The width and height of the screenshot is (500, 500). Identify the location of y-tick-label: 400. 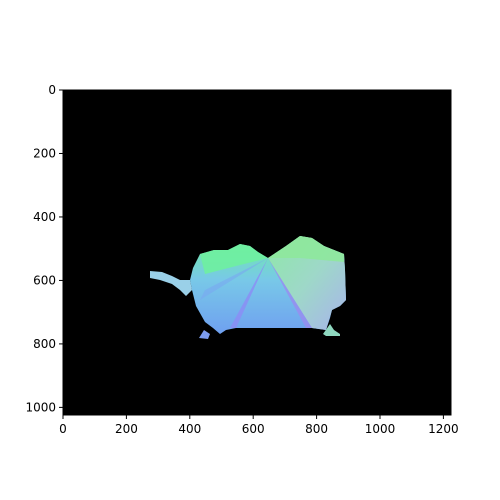
(44, 217).